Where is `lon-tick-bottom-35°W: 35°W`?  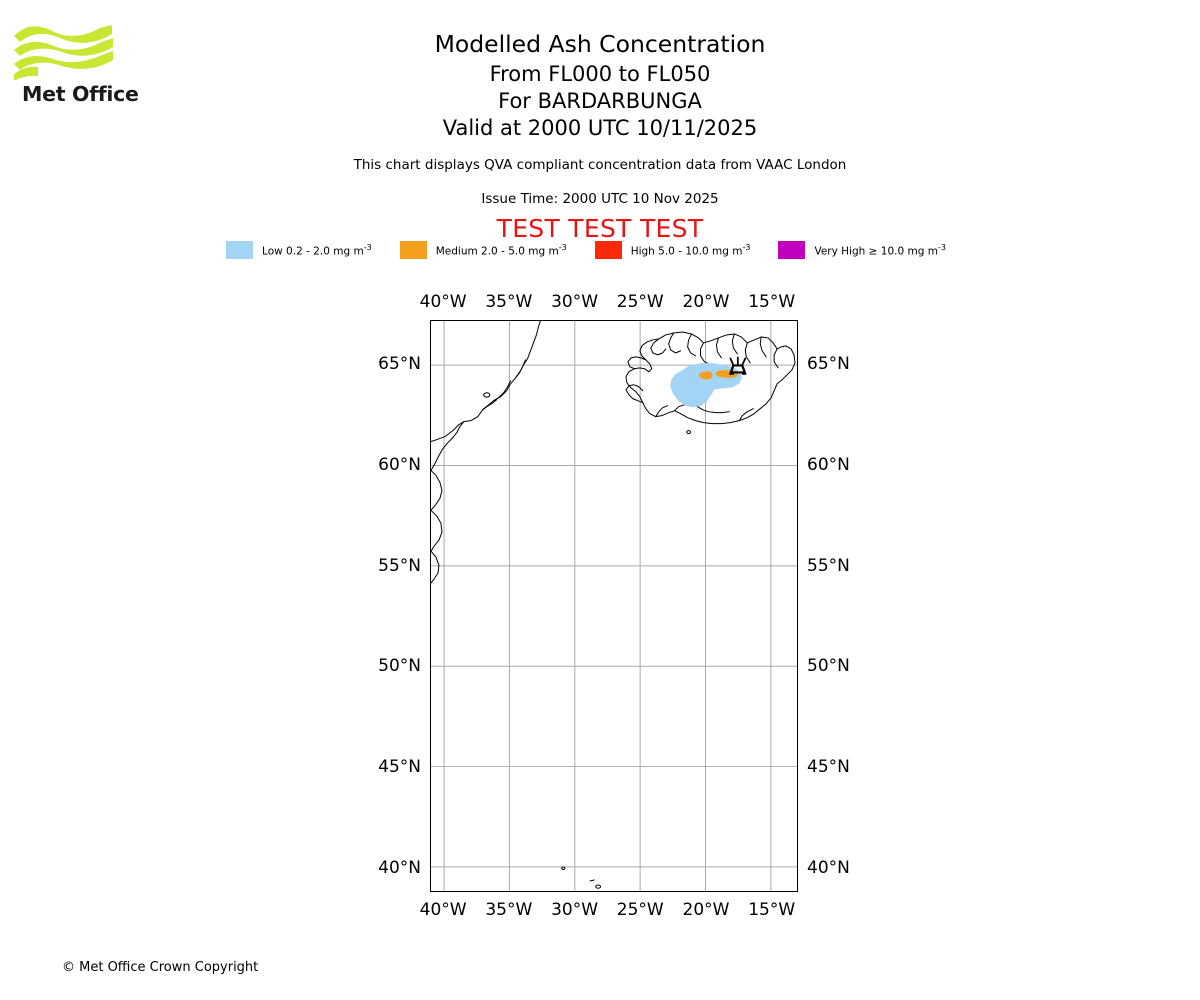
lon-tick-bottom-35°W: 35°W is located at coordinates (509, 910).